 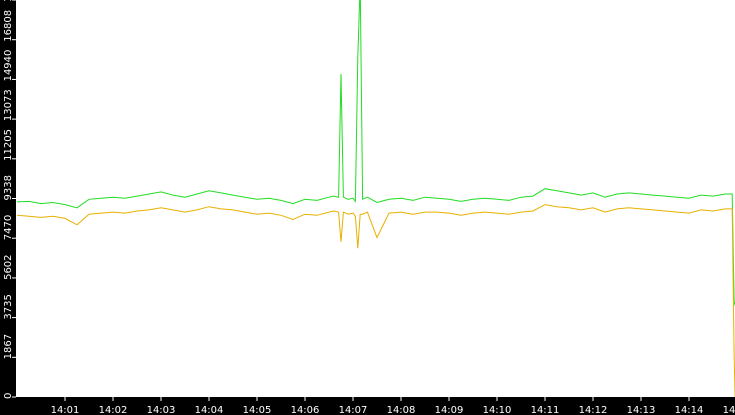 I want to click on y-tick-label: 5602, so click(x=8, y=266).